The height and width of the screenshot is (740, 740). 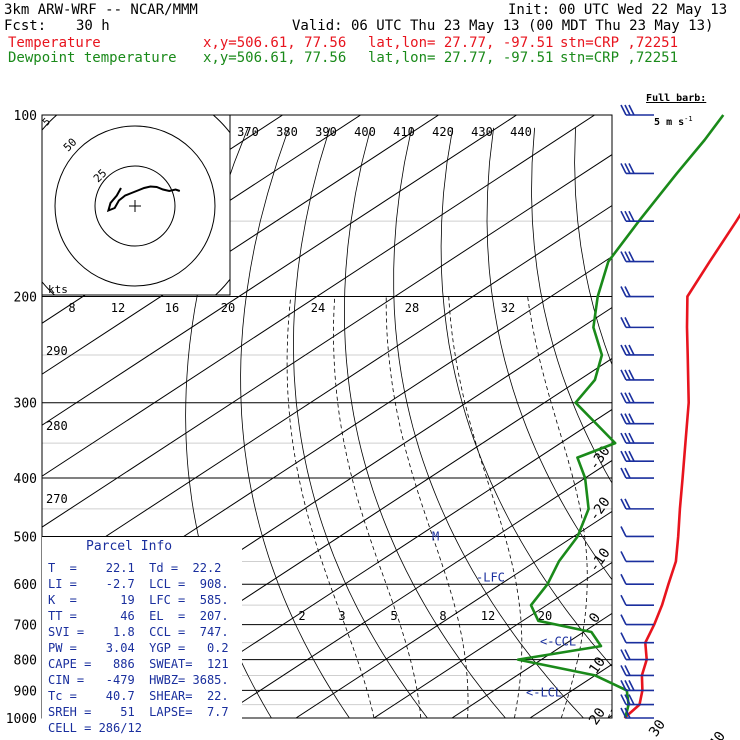 I want to click on parcel-info-row: CAPE = 886 SWEAT= 121, so click(x=138, y=664).